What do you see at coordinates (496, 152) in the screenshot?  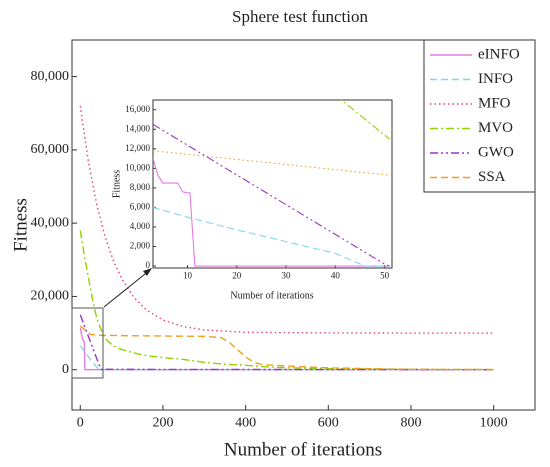 I see `legend-label: GWO` at bounding box center [496, 152].